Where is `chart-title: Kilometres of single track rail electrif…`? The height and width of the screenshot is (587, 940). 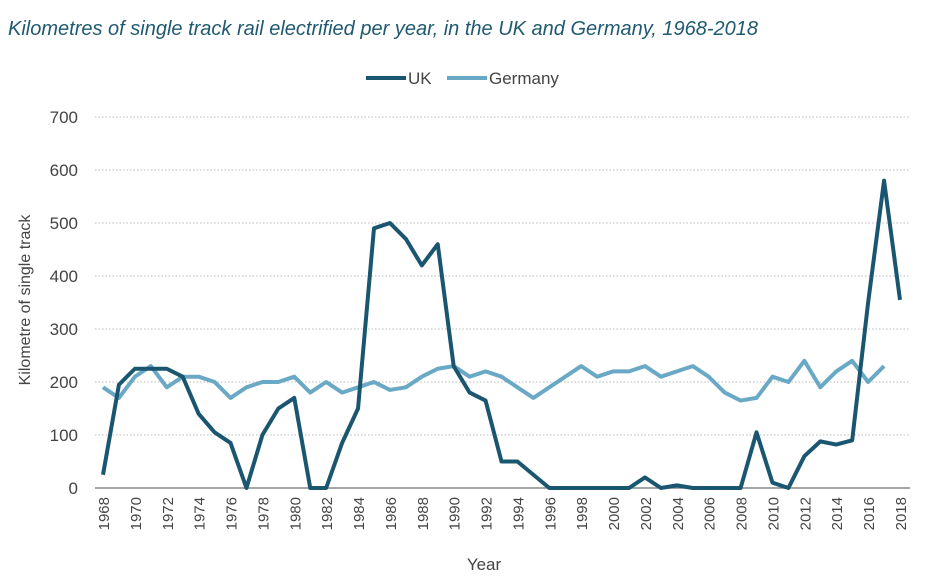 chart-title: Kilometres of single track rail electrif… is located at coordinates (383, 29).